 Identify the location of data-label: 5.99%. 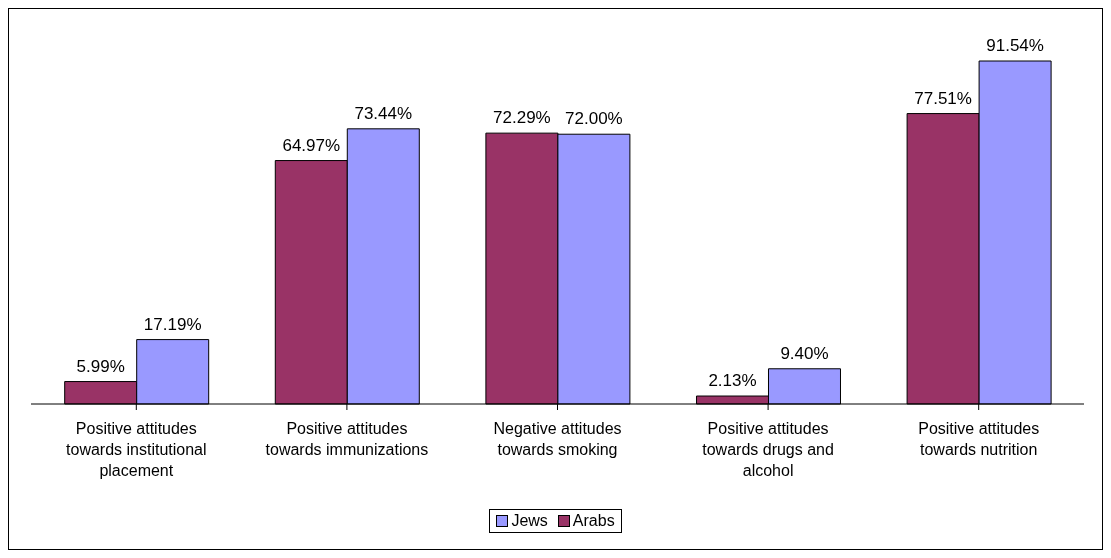
(100, 366).